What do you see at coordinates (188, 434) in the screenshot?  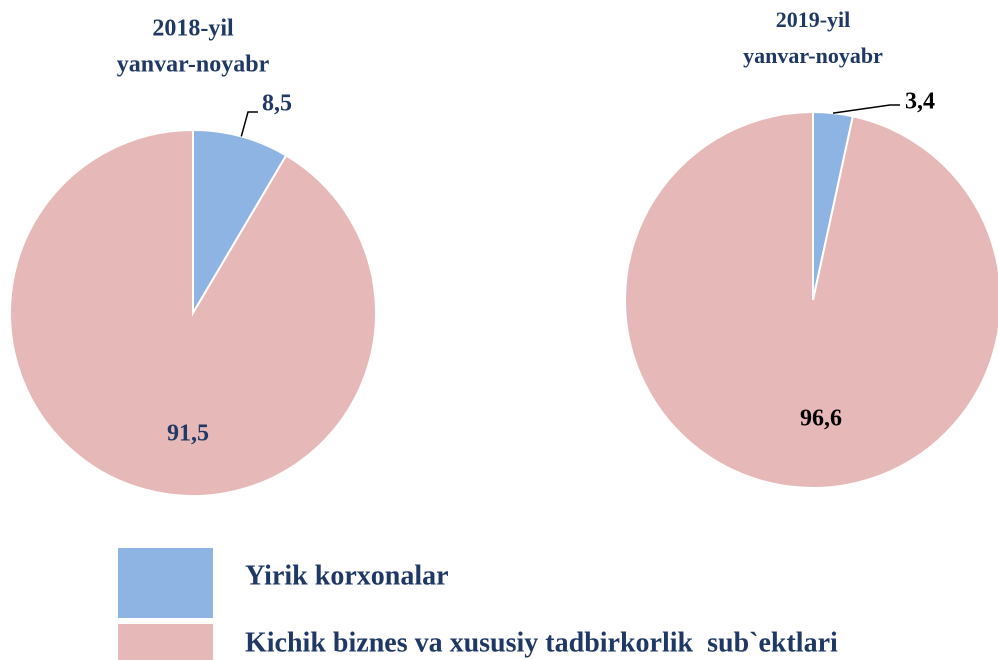 I see `data-label: 91,5` at bounding box center [188, 434].